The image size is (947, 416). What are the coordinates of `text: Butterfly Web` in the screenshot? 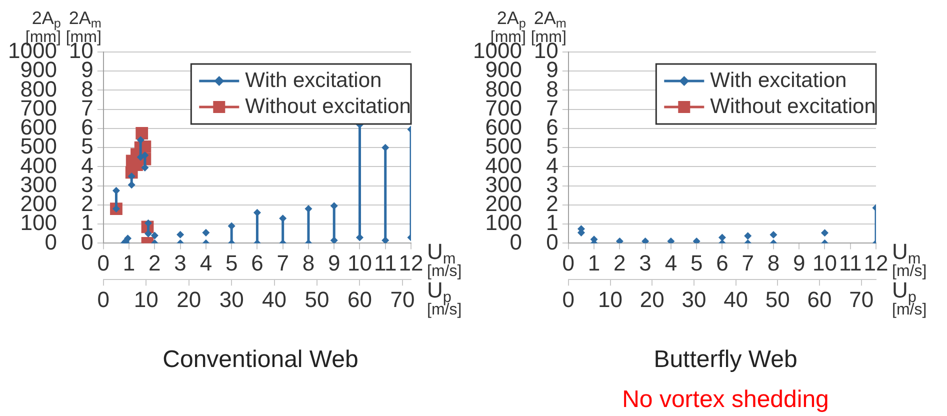 It's located at (725, 360).